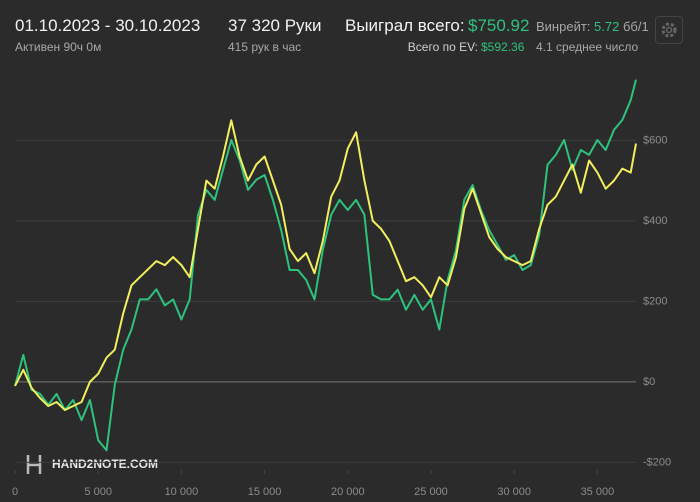 The width and height of the screenshot is (700, 502). What do you see at coordinates (15, 492) in the screenshot?
I see `x-tick-label: 0` at bounding box center [15, 492].